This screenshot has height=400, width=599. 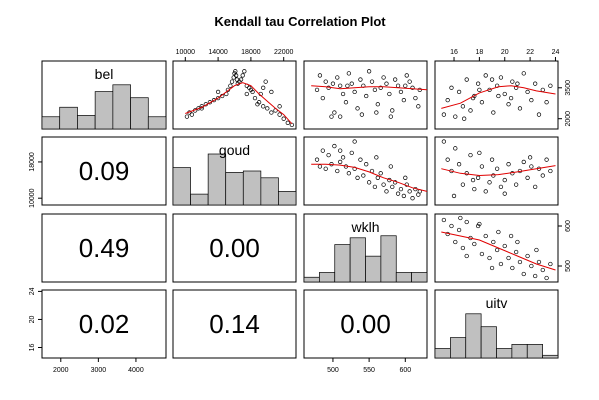 What do you see at coordinates (104, 248) in the screenshot?
I see `correlation-value-wklh-bel: 0.49` at bounding box center [104, 248].